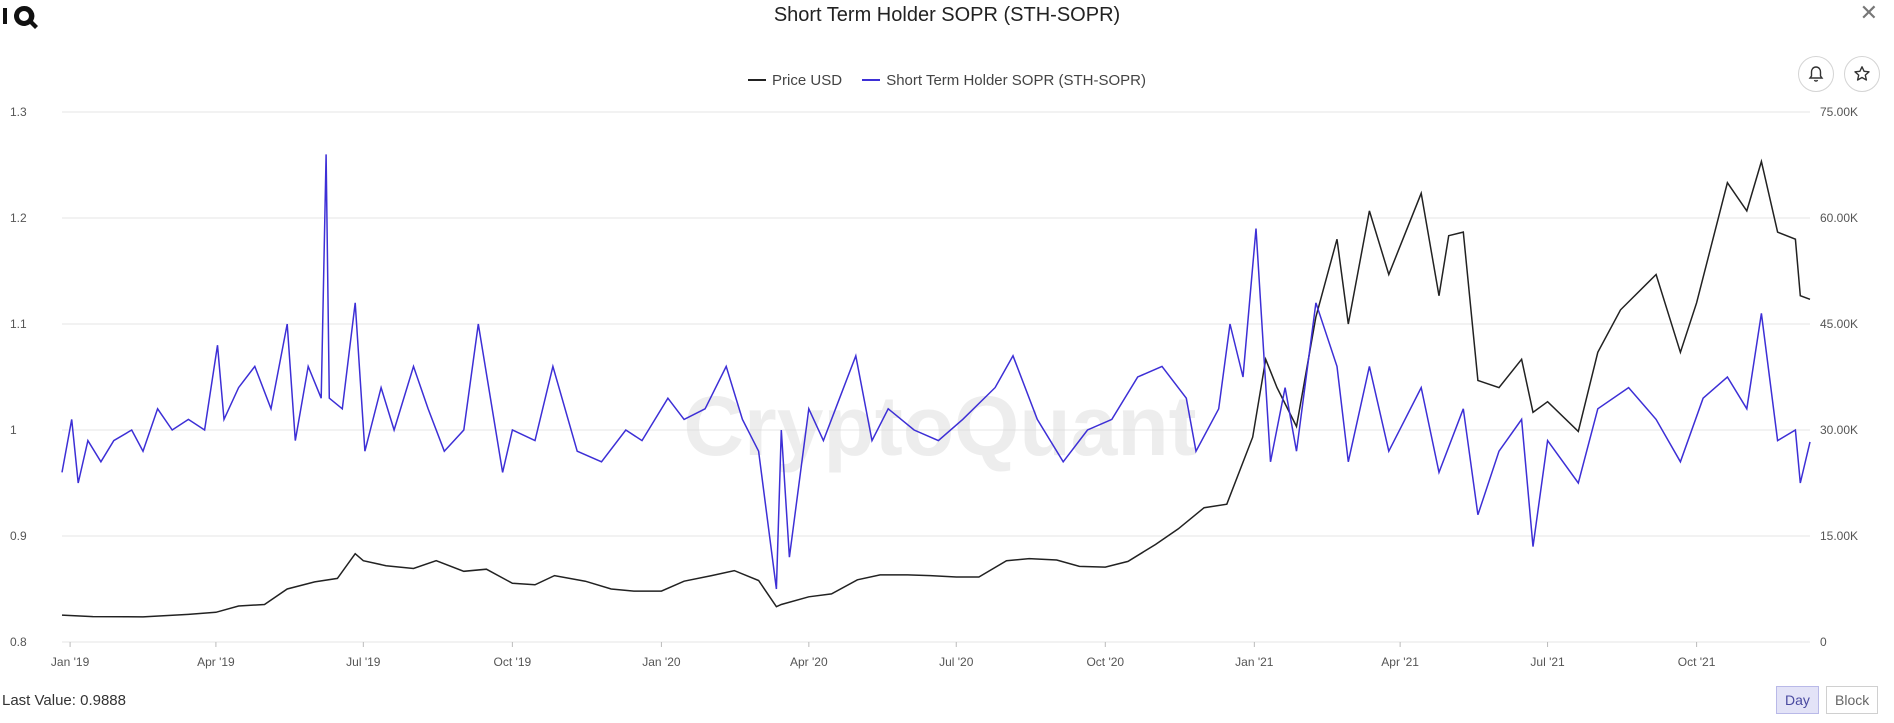  I want to click on block-toggle-button: Block, so click(1852, 700).